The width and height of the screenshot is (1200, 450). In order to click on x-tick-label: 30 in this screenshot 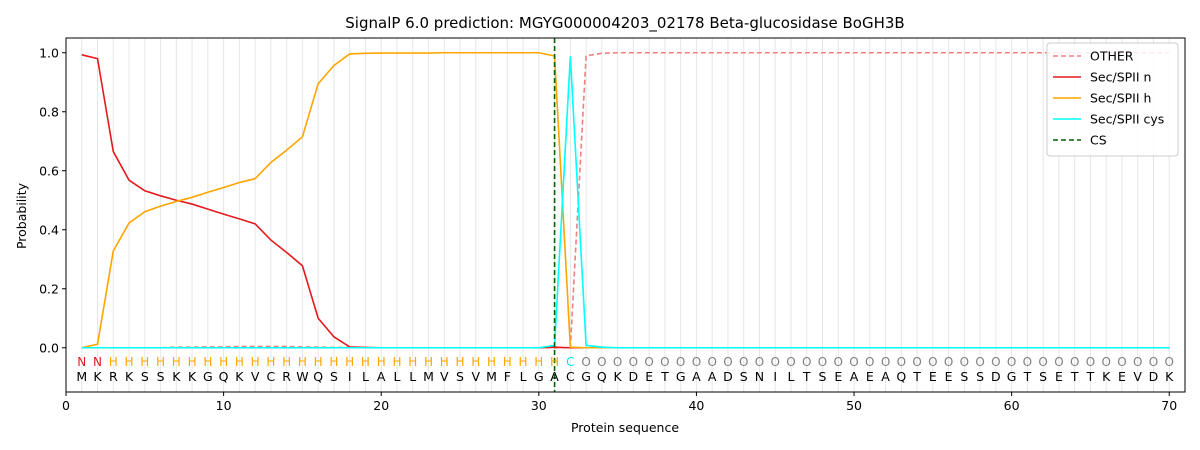, I will do `click(539, 405)`.